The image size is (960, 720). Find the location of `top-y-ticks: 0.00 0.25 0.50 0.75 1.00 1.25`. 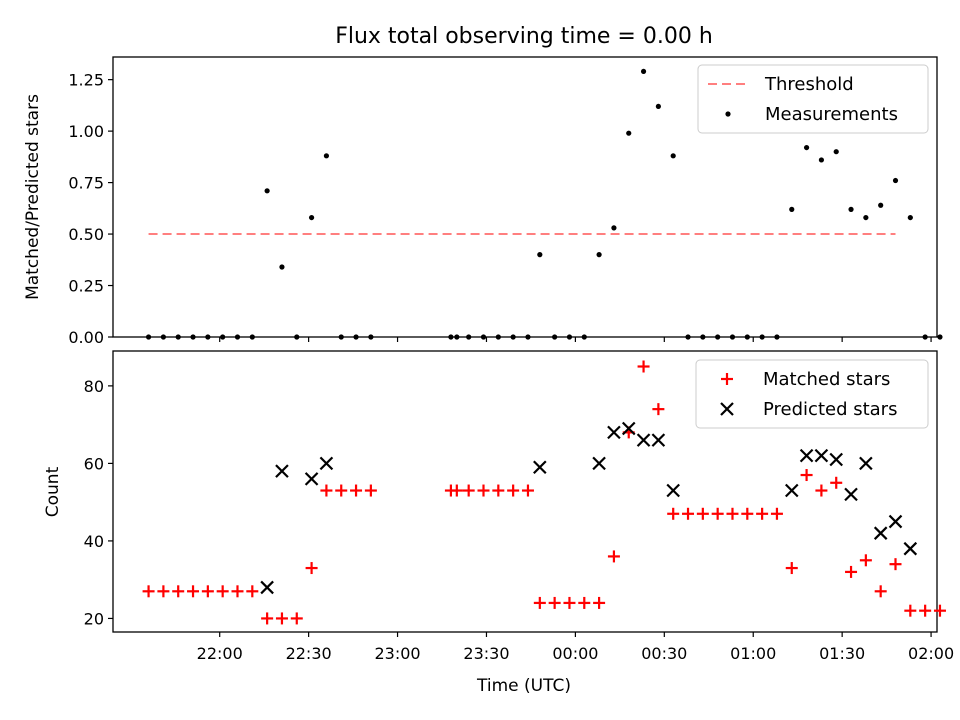

top-y-ticks: 0.00 0.25 0.50 0.75 1.00 1.25 is located at coordinates (90, 209).